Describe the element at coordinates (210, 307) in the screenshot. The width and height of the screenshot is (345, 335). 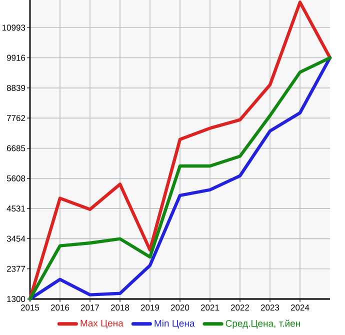
I see `x-tick-label: 2021` at that location.